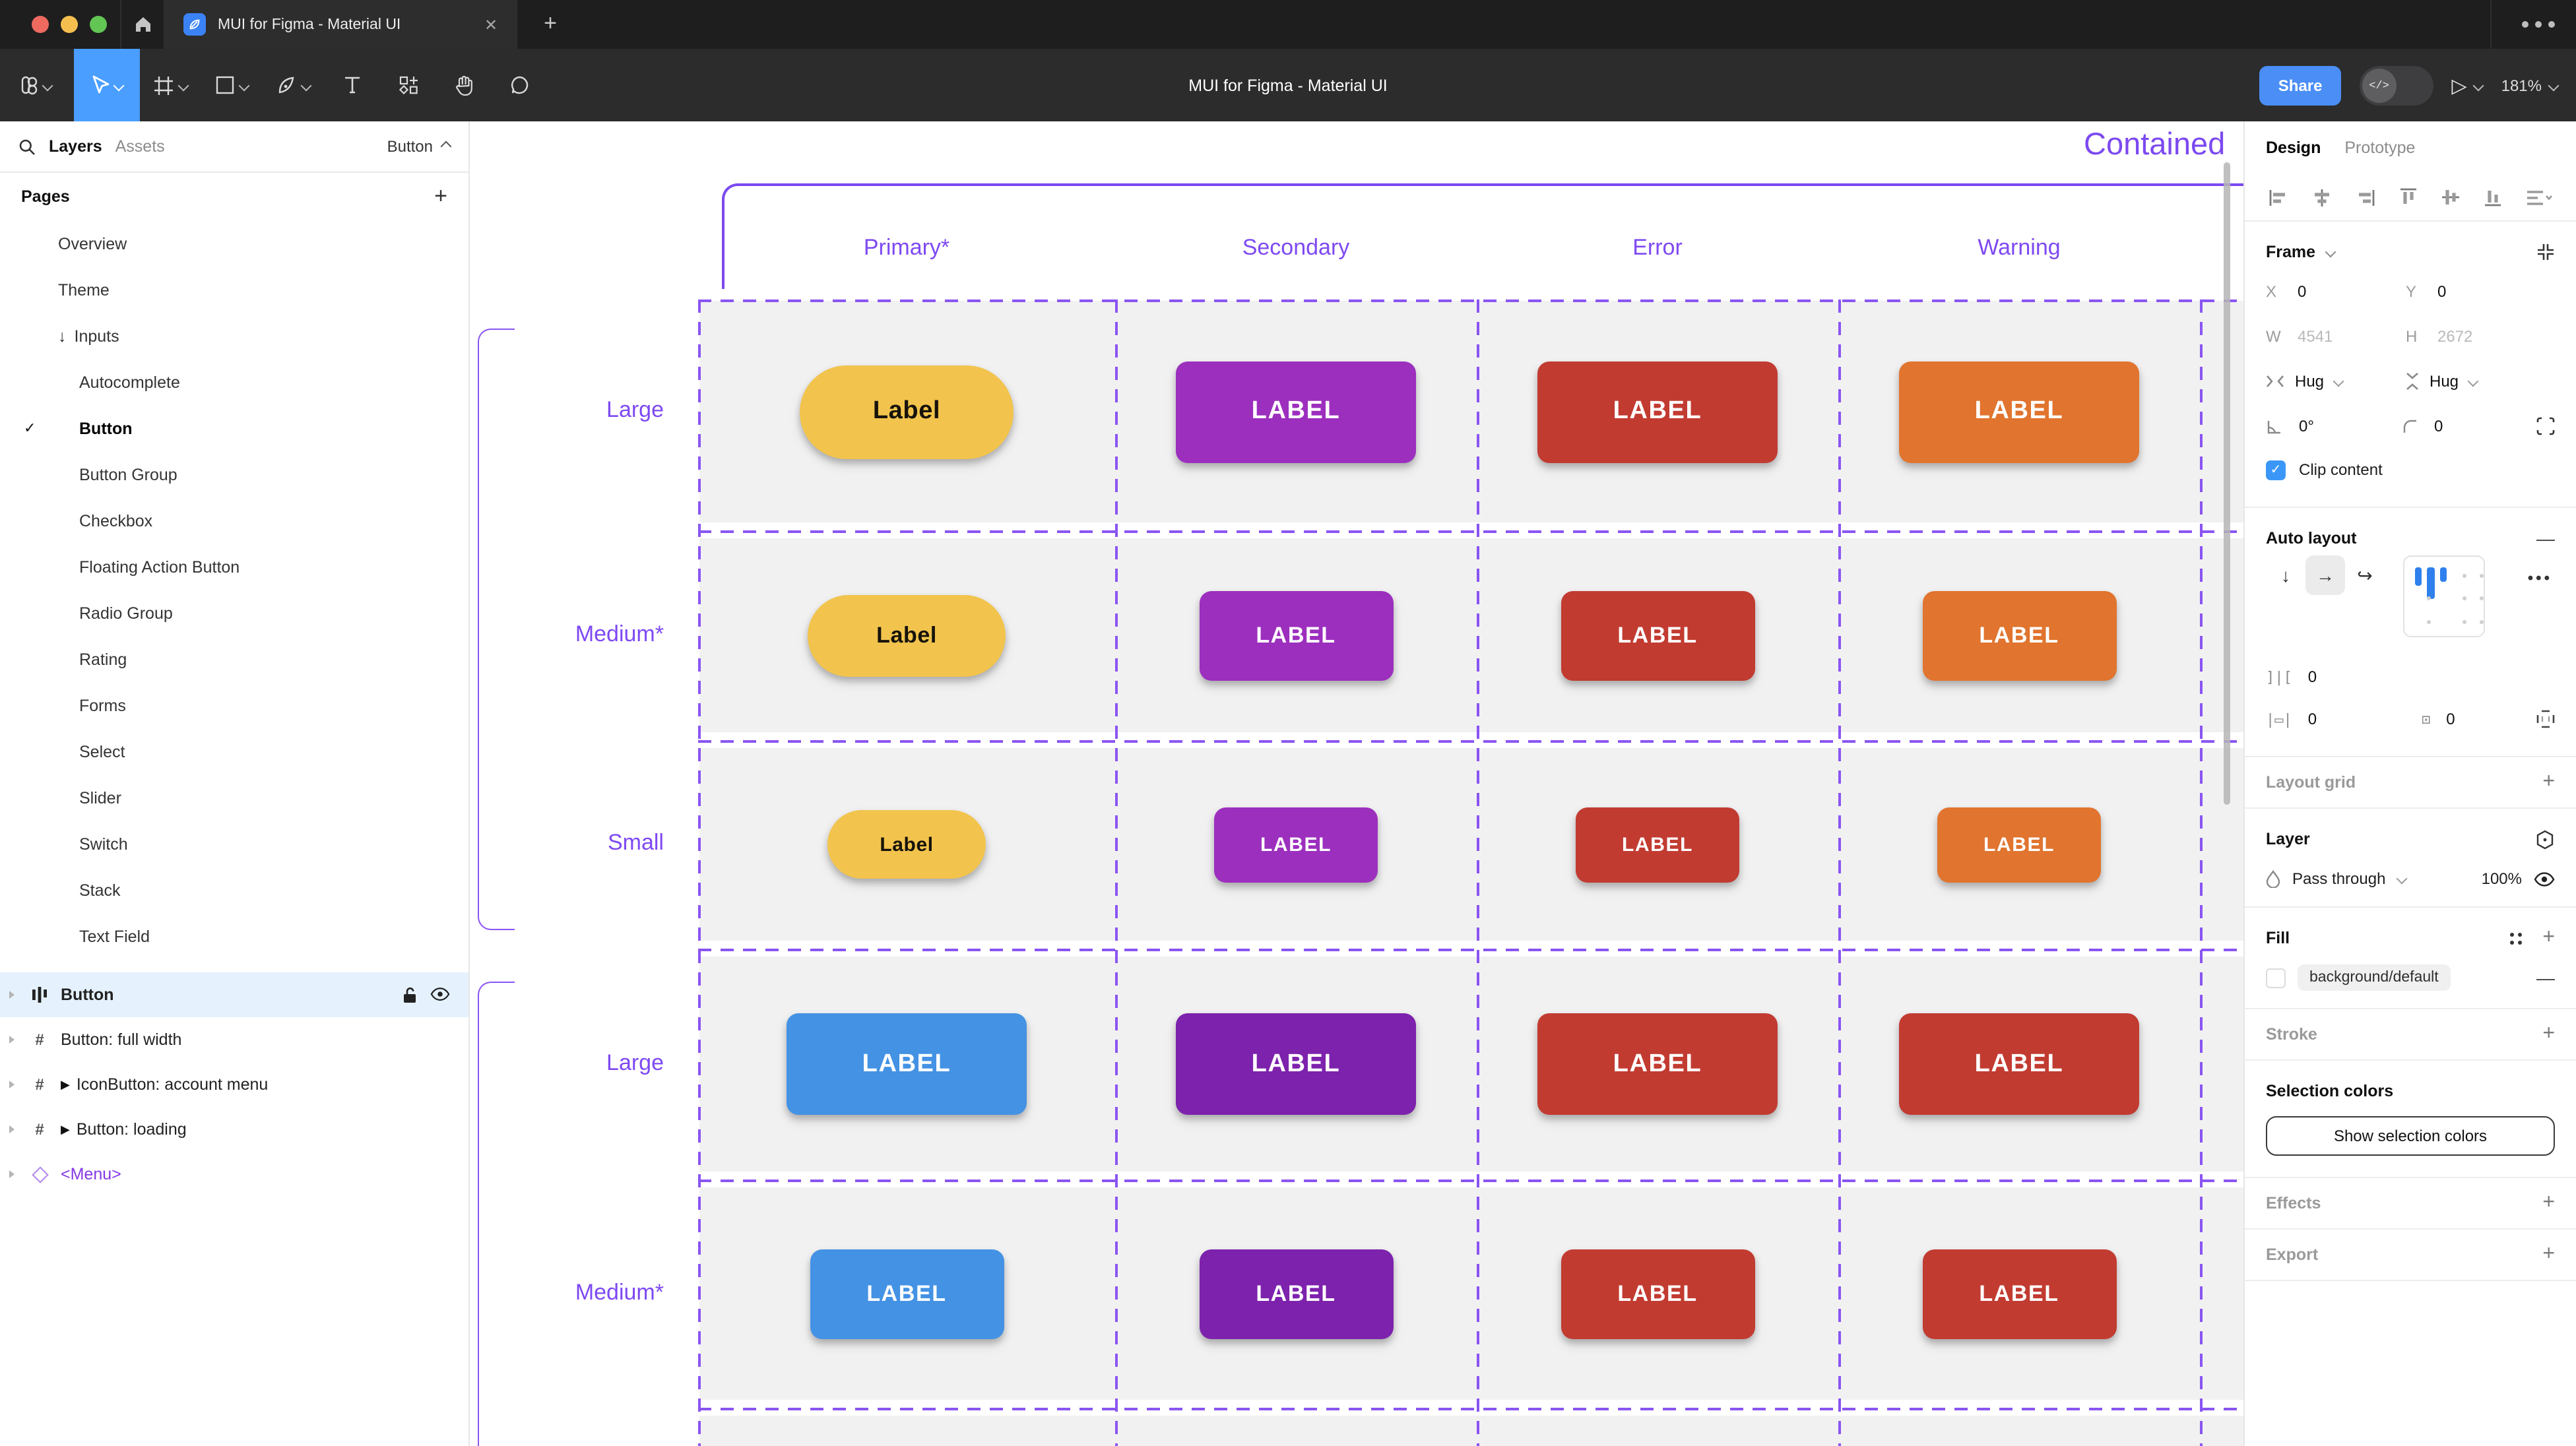 This screenshot has width=2576, height=1446. Describe the element at coordinates (2493, 197) in the screenshot. I see `align-bottom-button` at that location.